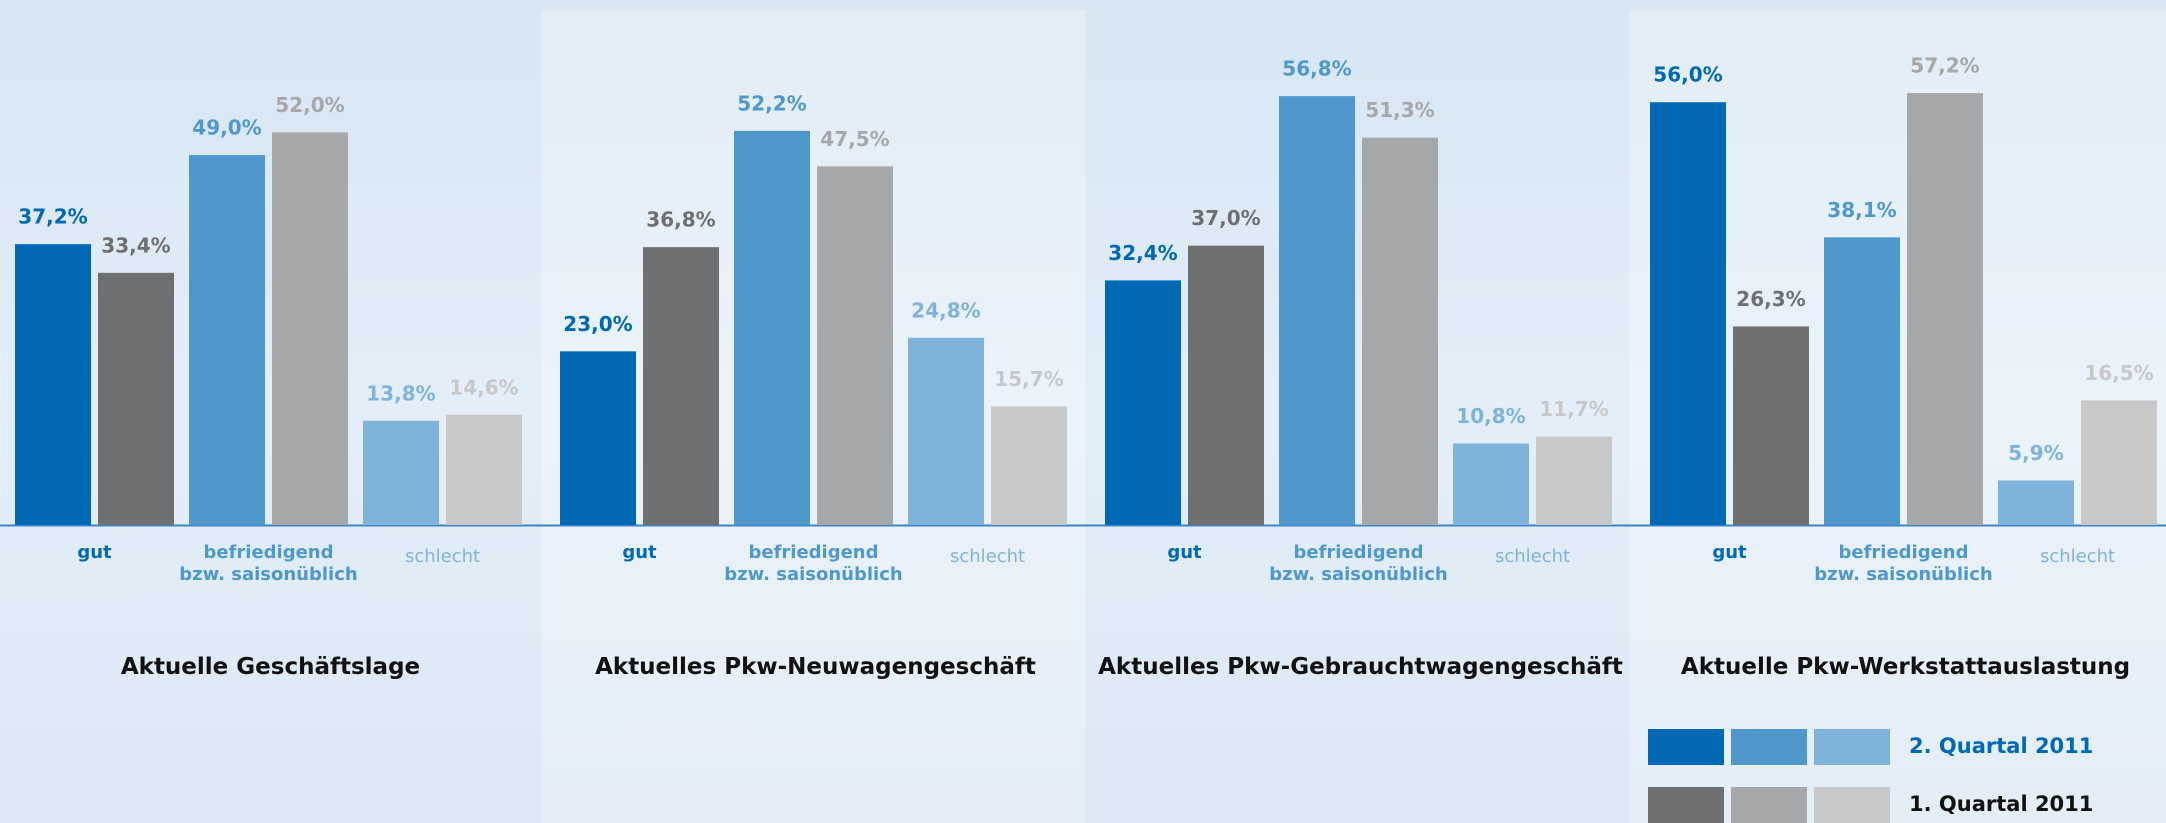  What do you see at coordinates (2035, 453) in the screenshot?
I see `value-label: 5,9%` at bounding box center [2035, 453].